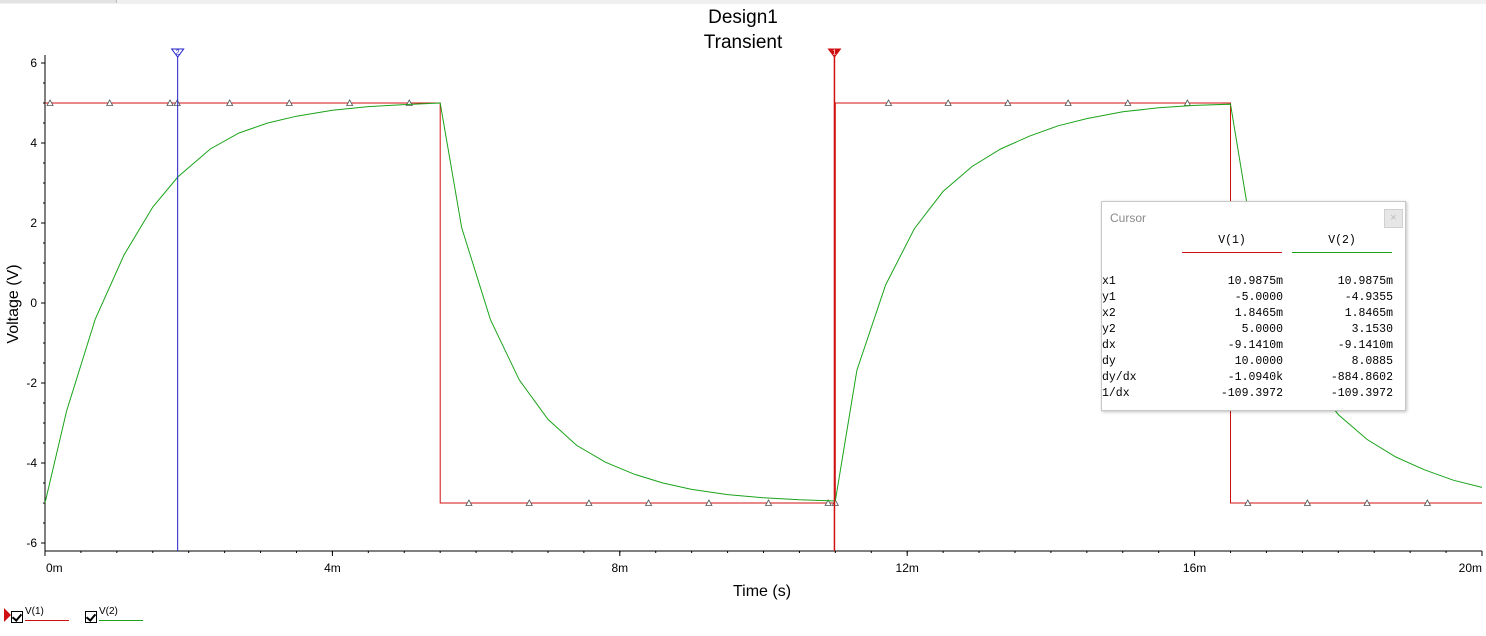 This screenshot has height=636, width=1486. What do you see at coordinates (743, 42) in the screenshot?
I see `chart-subtitle: Transient` at bounding box center [743, 42].